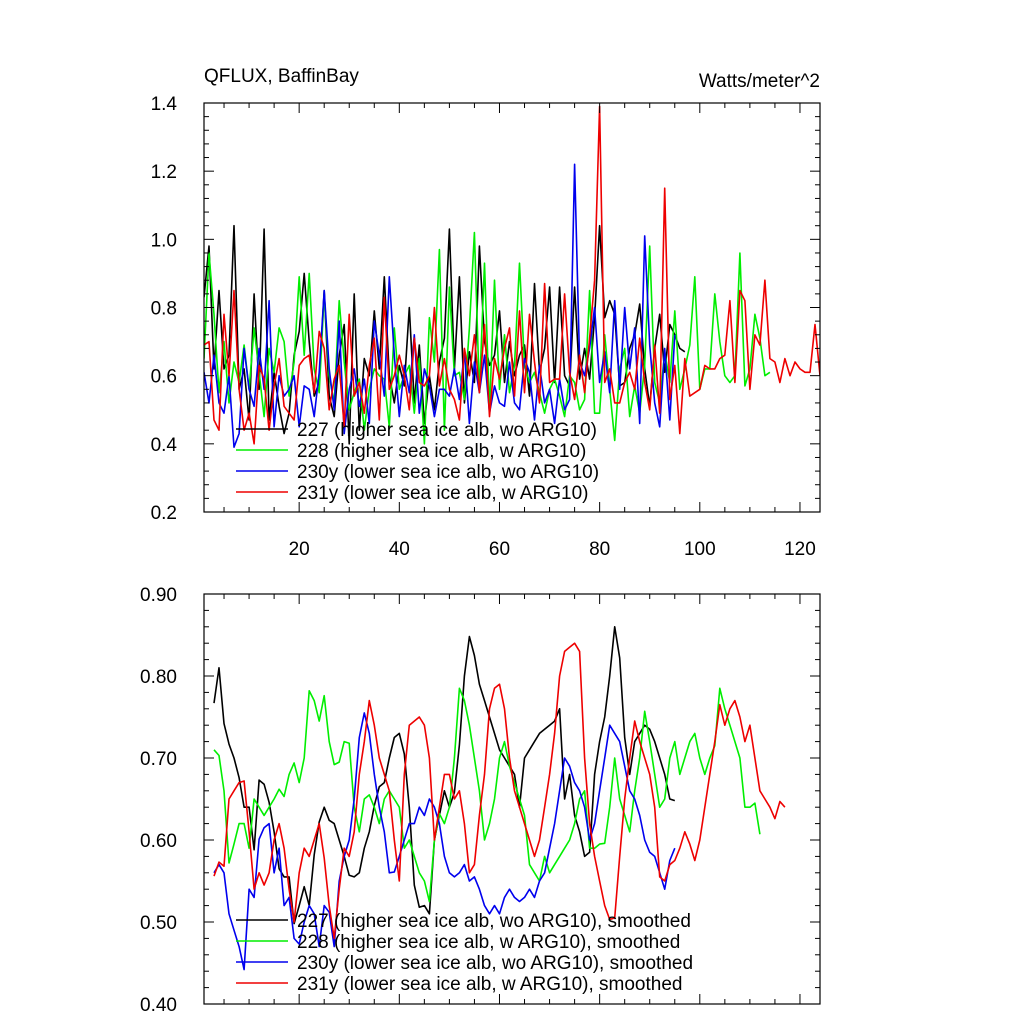 This screenshot has width=1024, height=1024. I want to click on legend-label-2: 228 (higher sea ice alb, w ARG10), so click(441, 451).